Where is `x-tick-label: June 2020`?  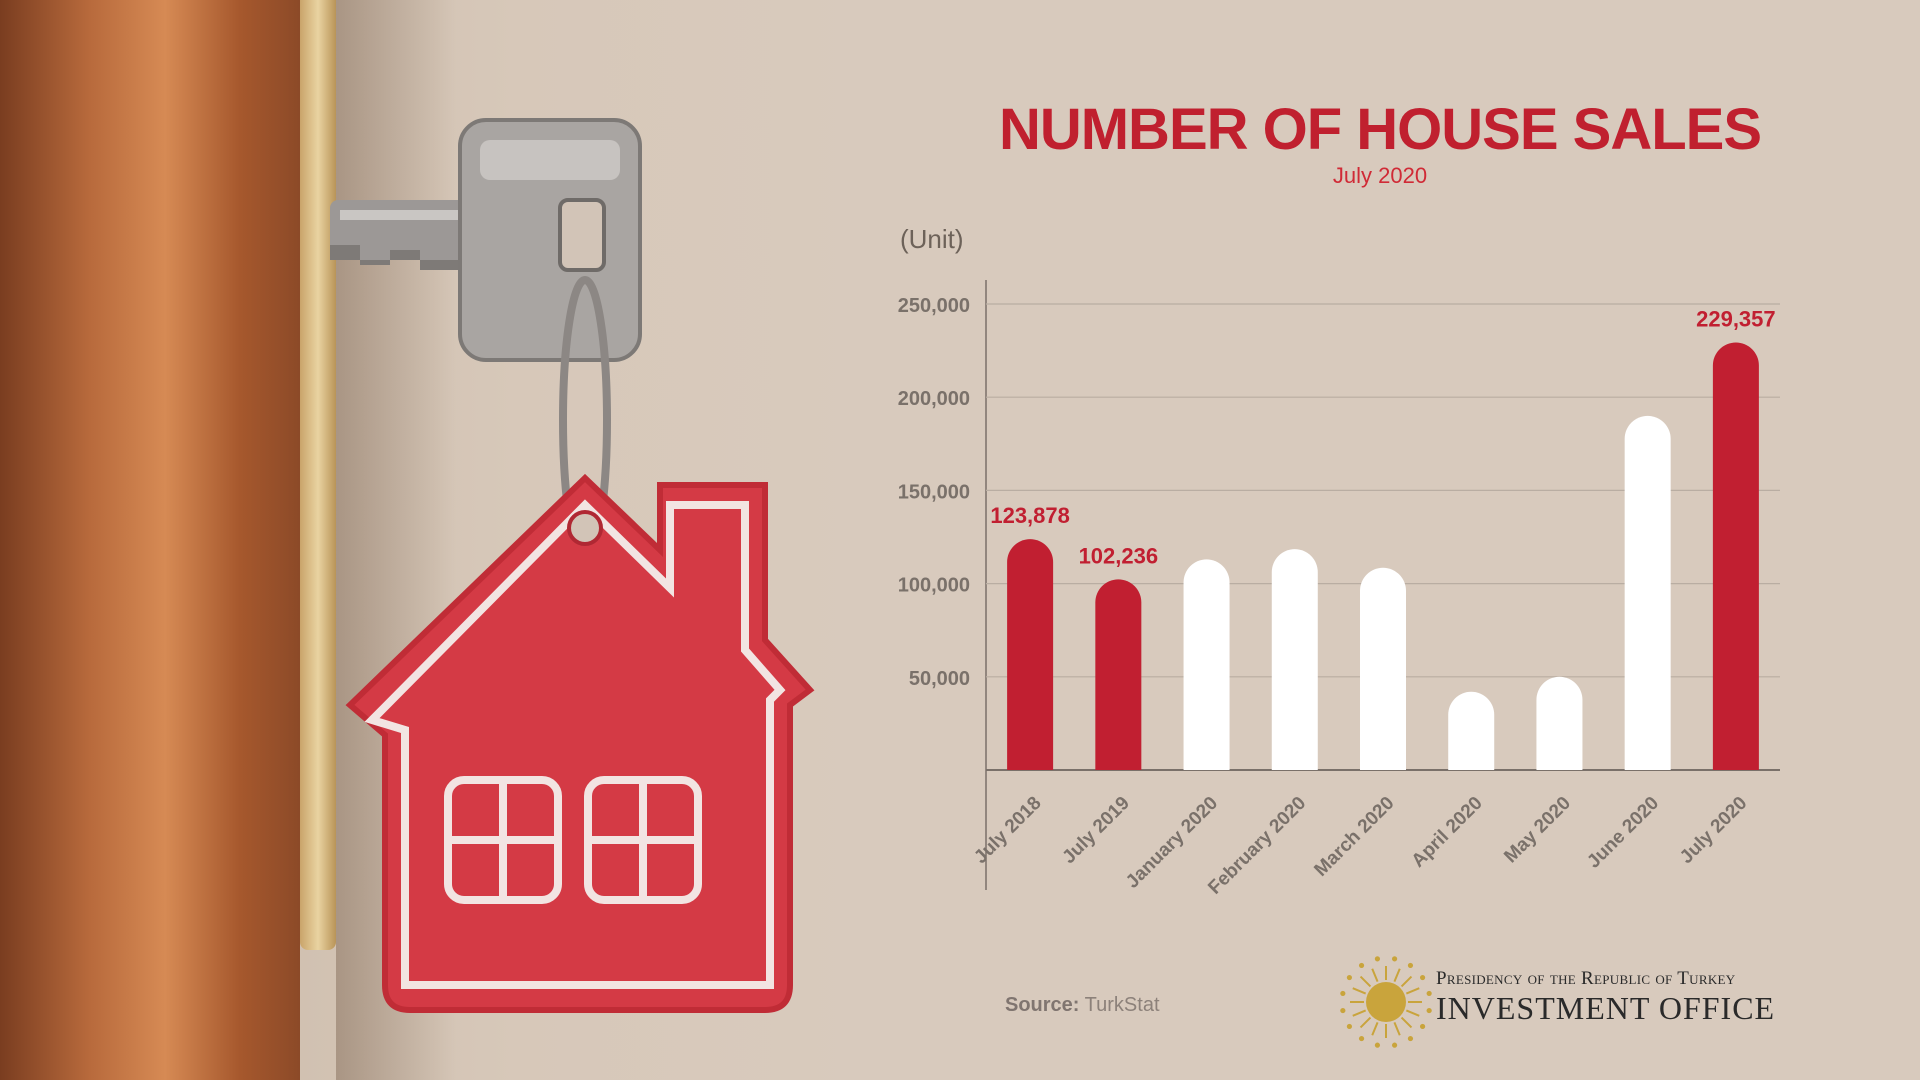 x-tick-label: June 2020 is located at coordinates (1623, 833).